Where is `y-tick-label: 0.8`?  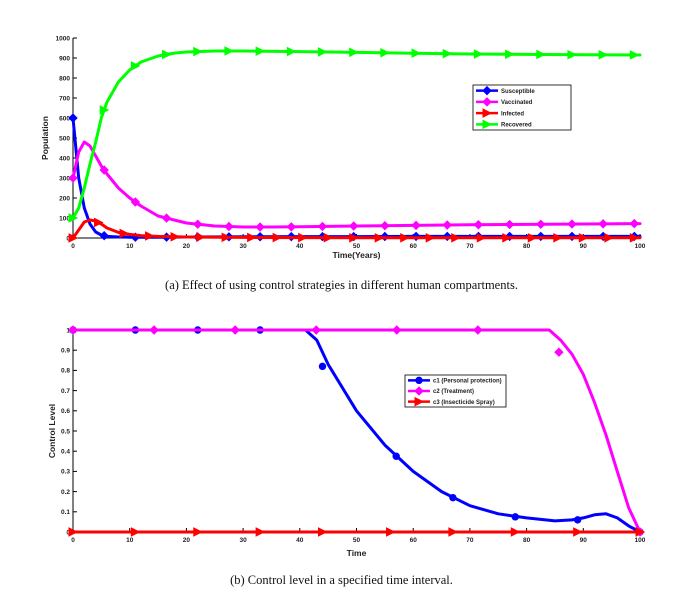 y-tick-label: 0.8 is located at coordinates (65, 371).